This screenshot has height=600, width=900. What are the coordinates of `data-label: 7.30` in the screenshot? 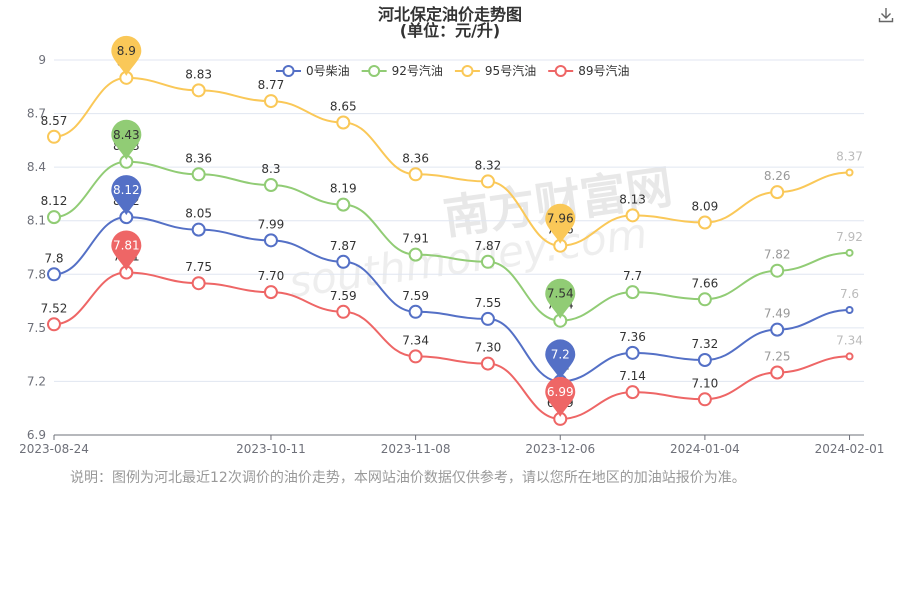 It's located at (488, 348).